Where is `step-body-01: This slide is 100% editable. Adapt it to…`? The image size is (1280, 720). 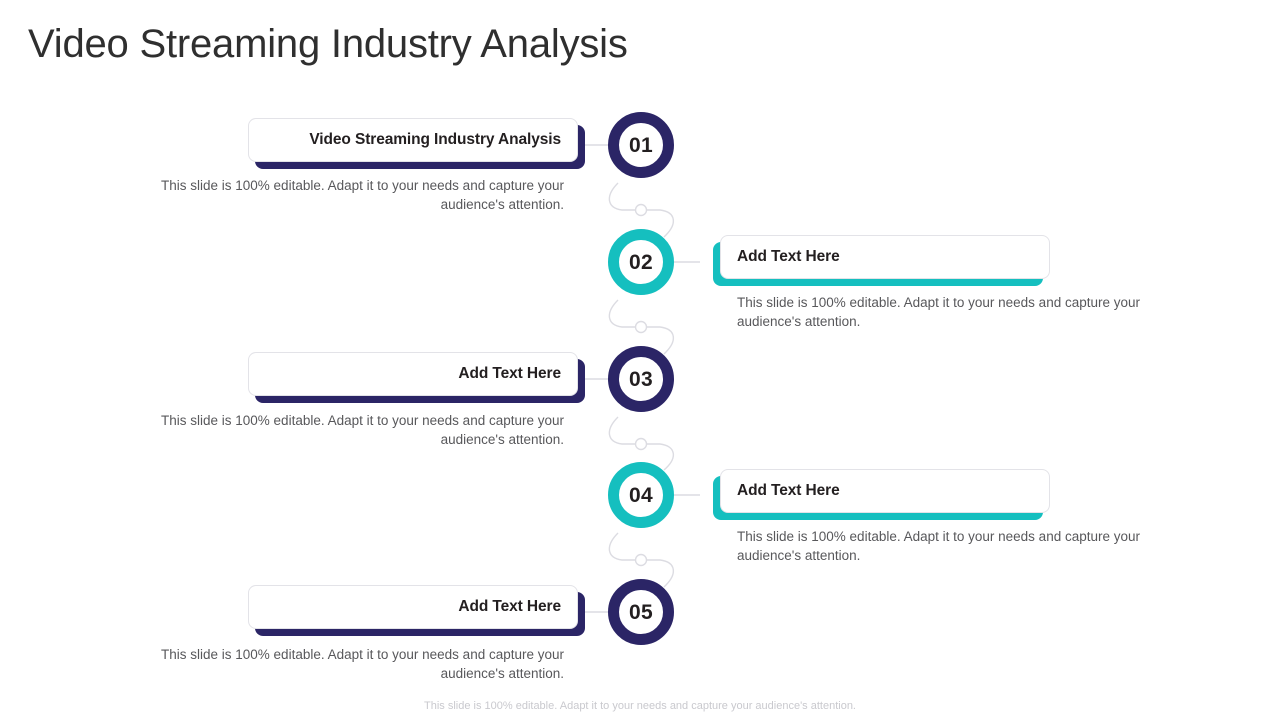 step-body-01: This slide is 100% editable. Adapt it to… is located at coordinates (362, 195).